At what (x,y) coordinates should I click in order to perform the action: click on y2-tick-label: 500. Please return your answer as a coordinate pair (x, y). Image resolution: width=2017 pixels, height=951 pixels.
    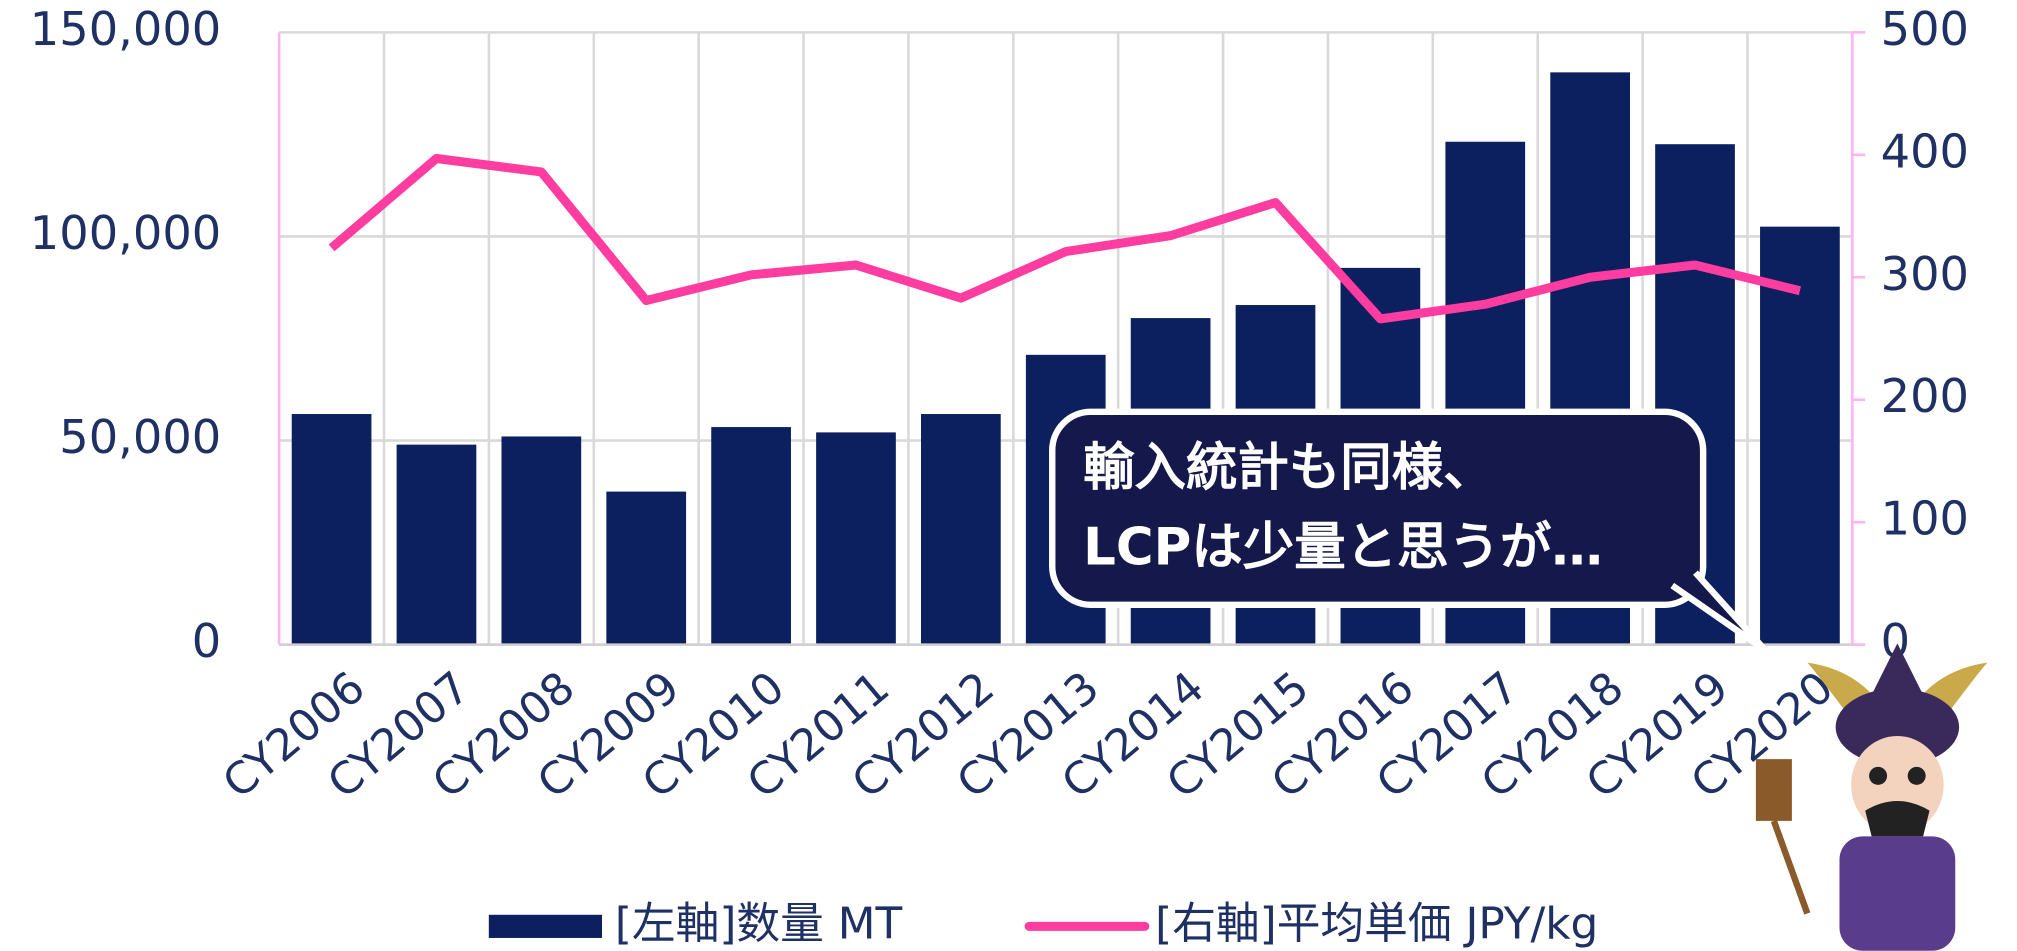
    Looking at the image, I should click on (1925, 29).